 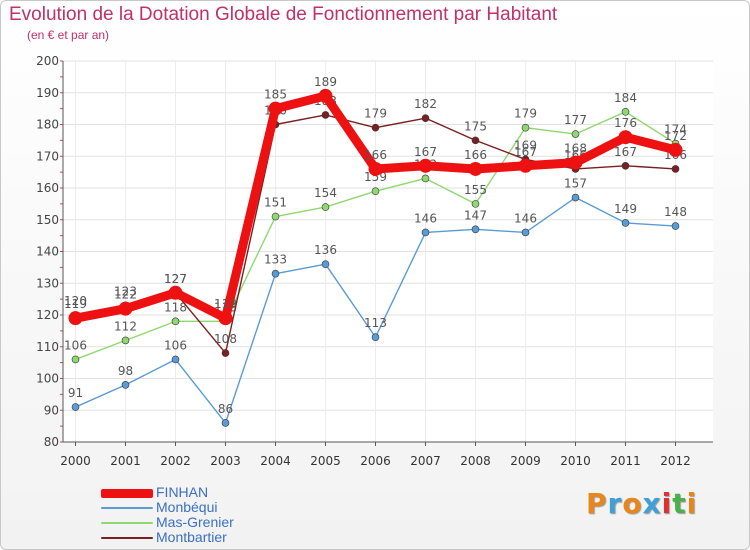 What do you see at coordinates (51, 410) in the screenshot?
I see `y-tick-label: 90` at bounding box center [51, 410].